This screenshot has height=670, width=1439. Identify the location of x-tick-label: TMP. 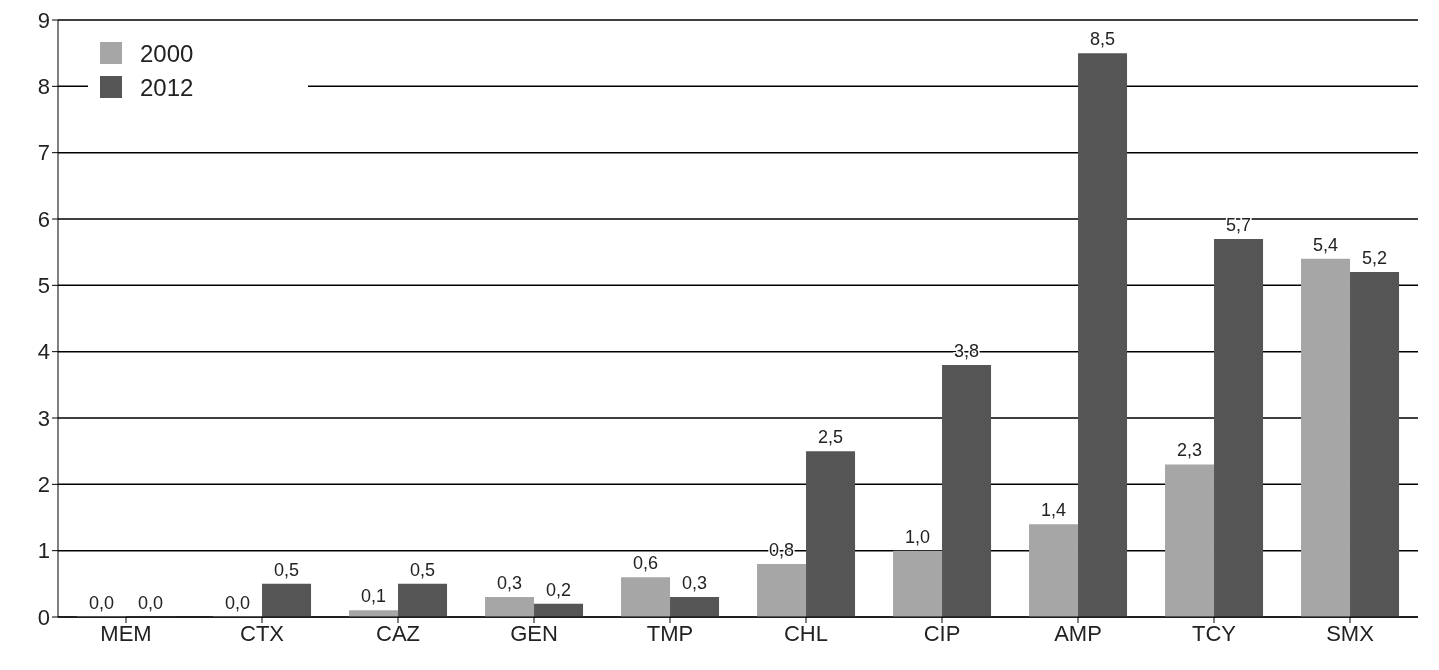
(670, 633).